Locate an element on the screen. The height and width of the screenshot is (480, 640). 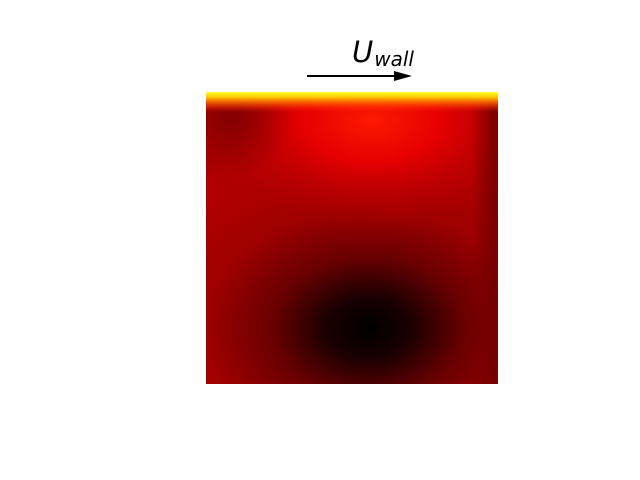
svg-text: Uwall is located at coordinates (383, 53).